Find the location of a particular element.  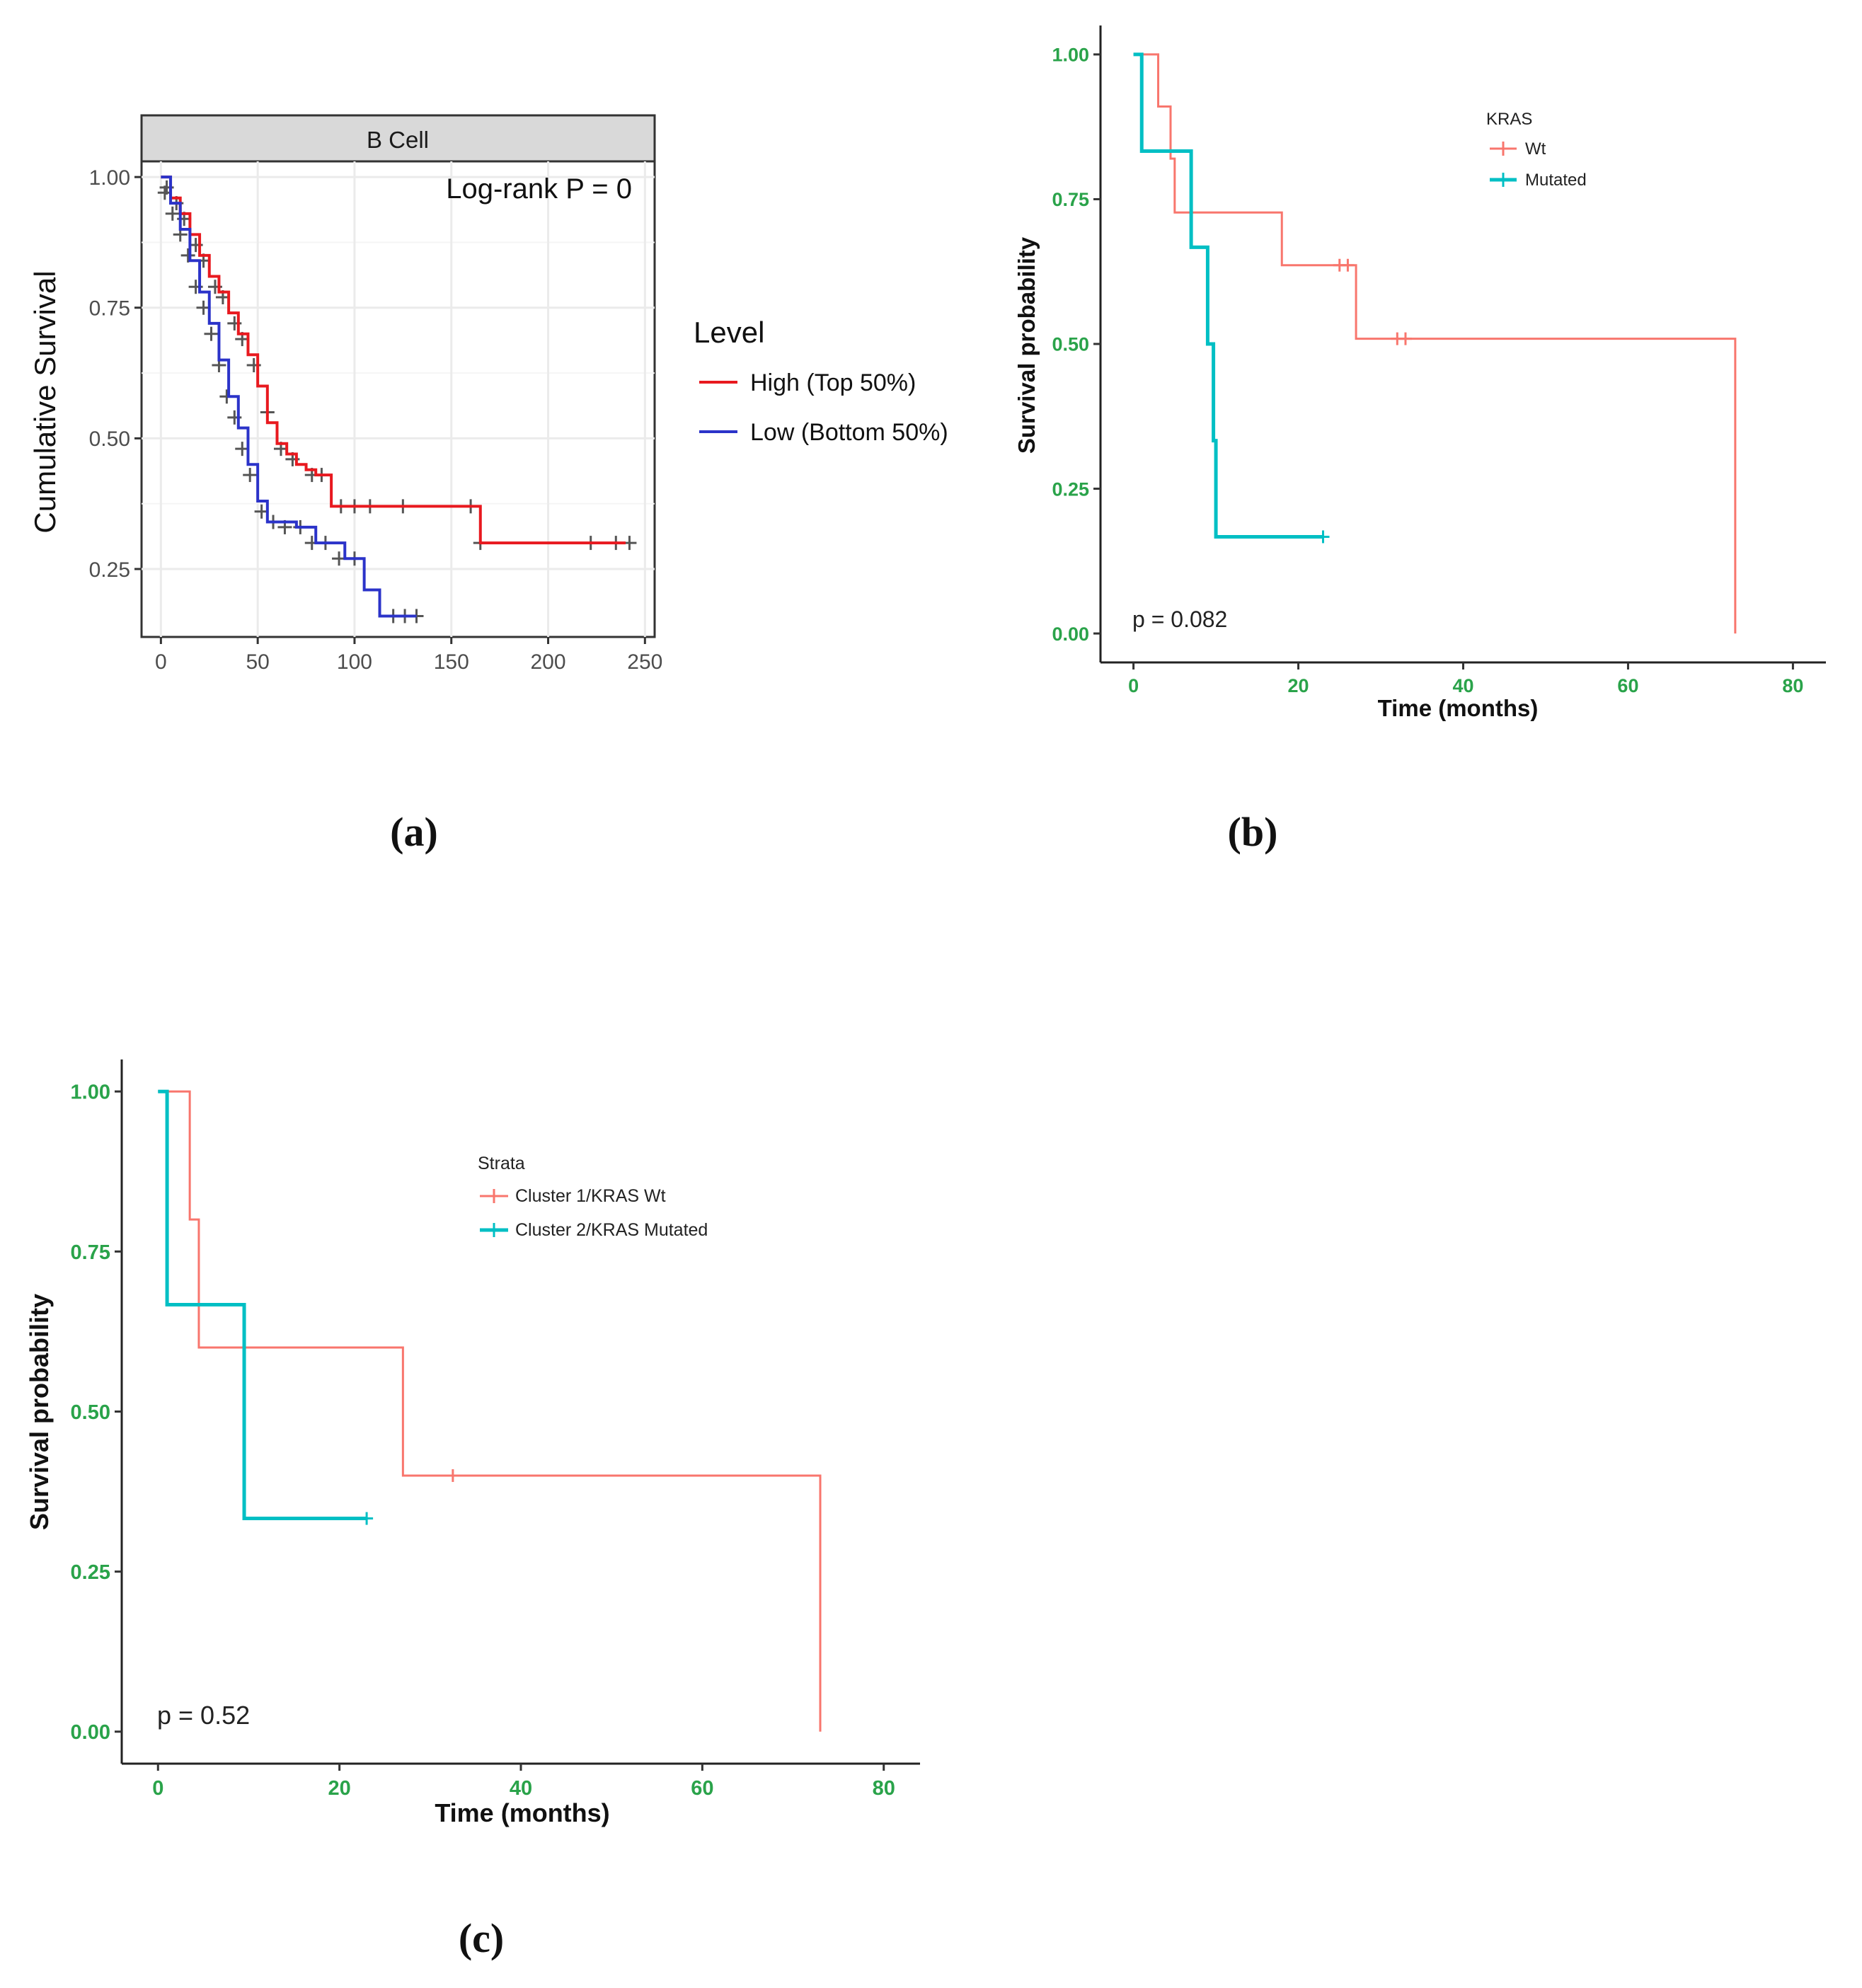

panel-a-x-tick-label: 150 is located at coordinates (451, 662).